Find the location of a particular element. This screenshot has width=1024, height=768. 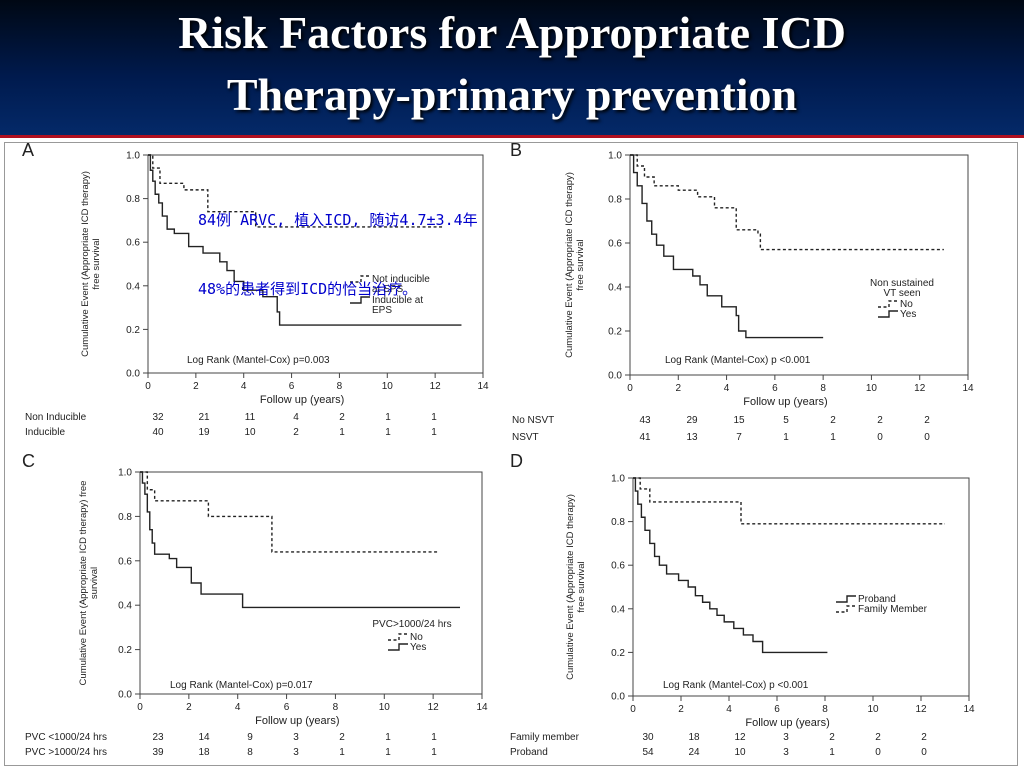

risk-table-row-label: PVC <1000/24 hrs is located at coordinates (66, 737).